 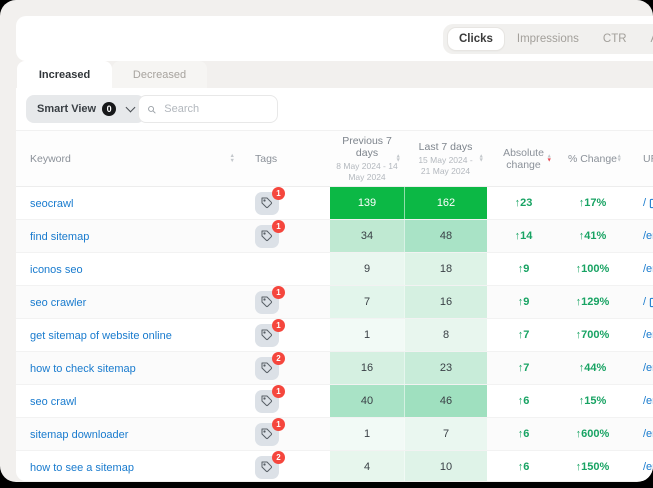 I want to click on url-link: /em, so click(x=648, y=269).